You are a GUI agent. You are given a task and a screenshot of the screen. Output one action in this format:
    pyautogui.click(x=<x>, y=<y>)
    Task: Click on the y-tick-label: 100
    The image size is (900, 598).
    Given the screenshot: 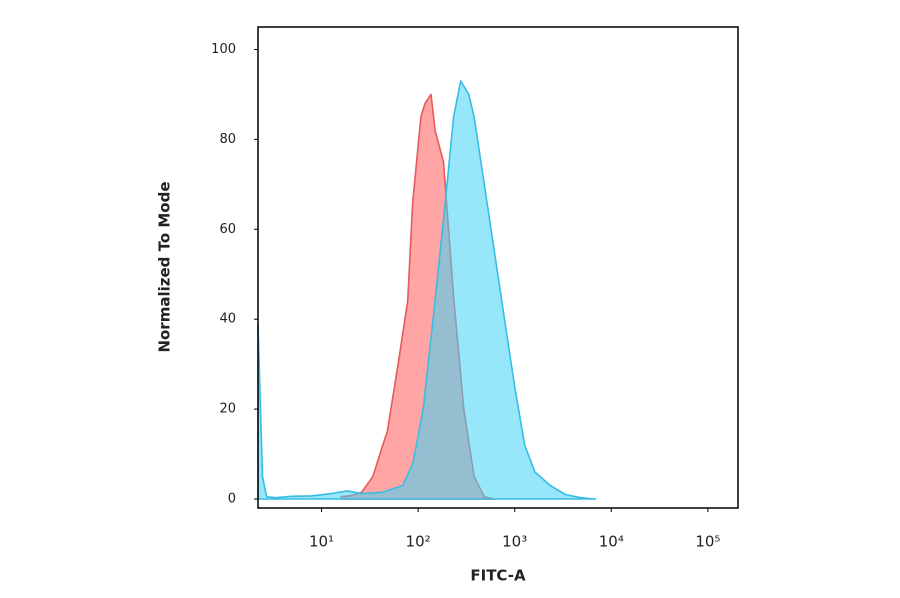 What is the action you would take?
    pyautogui.click(x=223, y=49)
    